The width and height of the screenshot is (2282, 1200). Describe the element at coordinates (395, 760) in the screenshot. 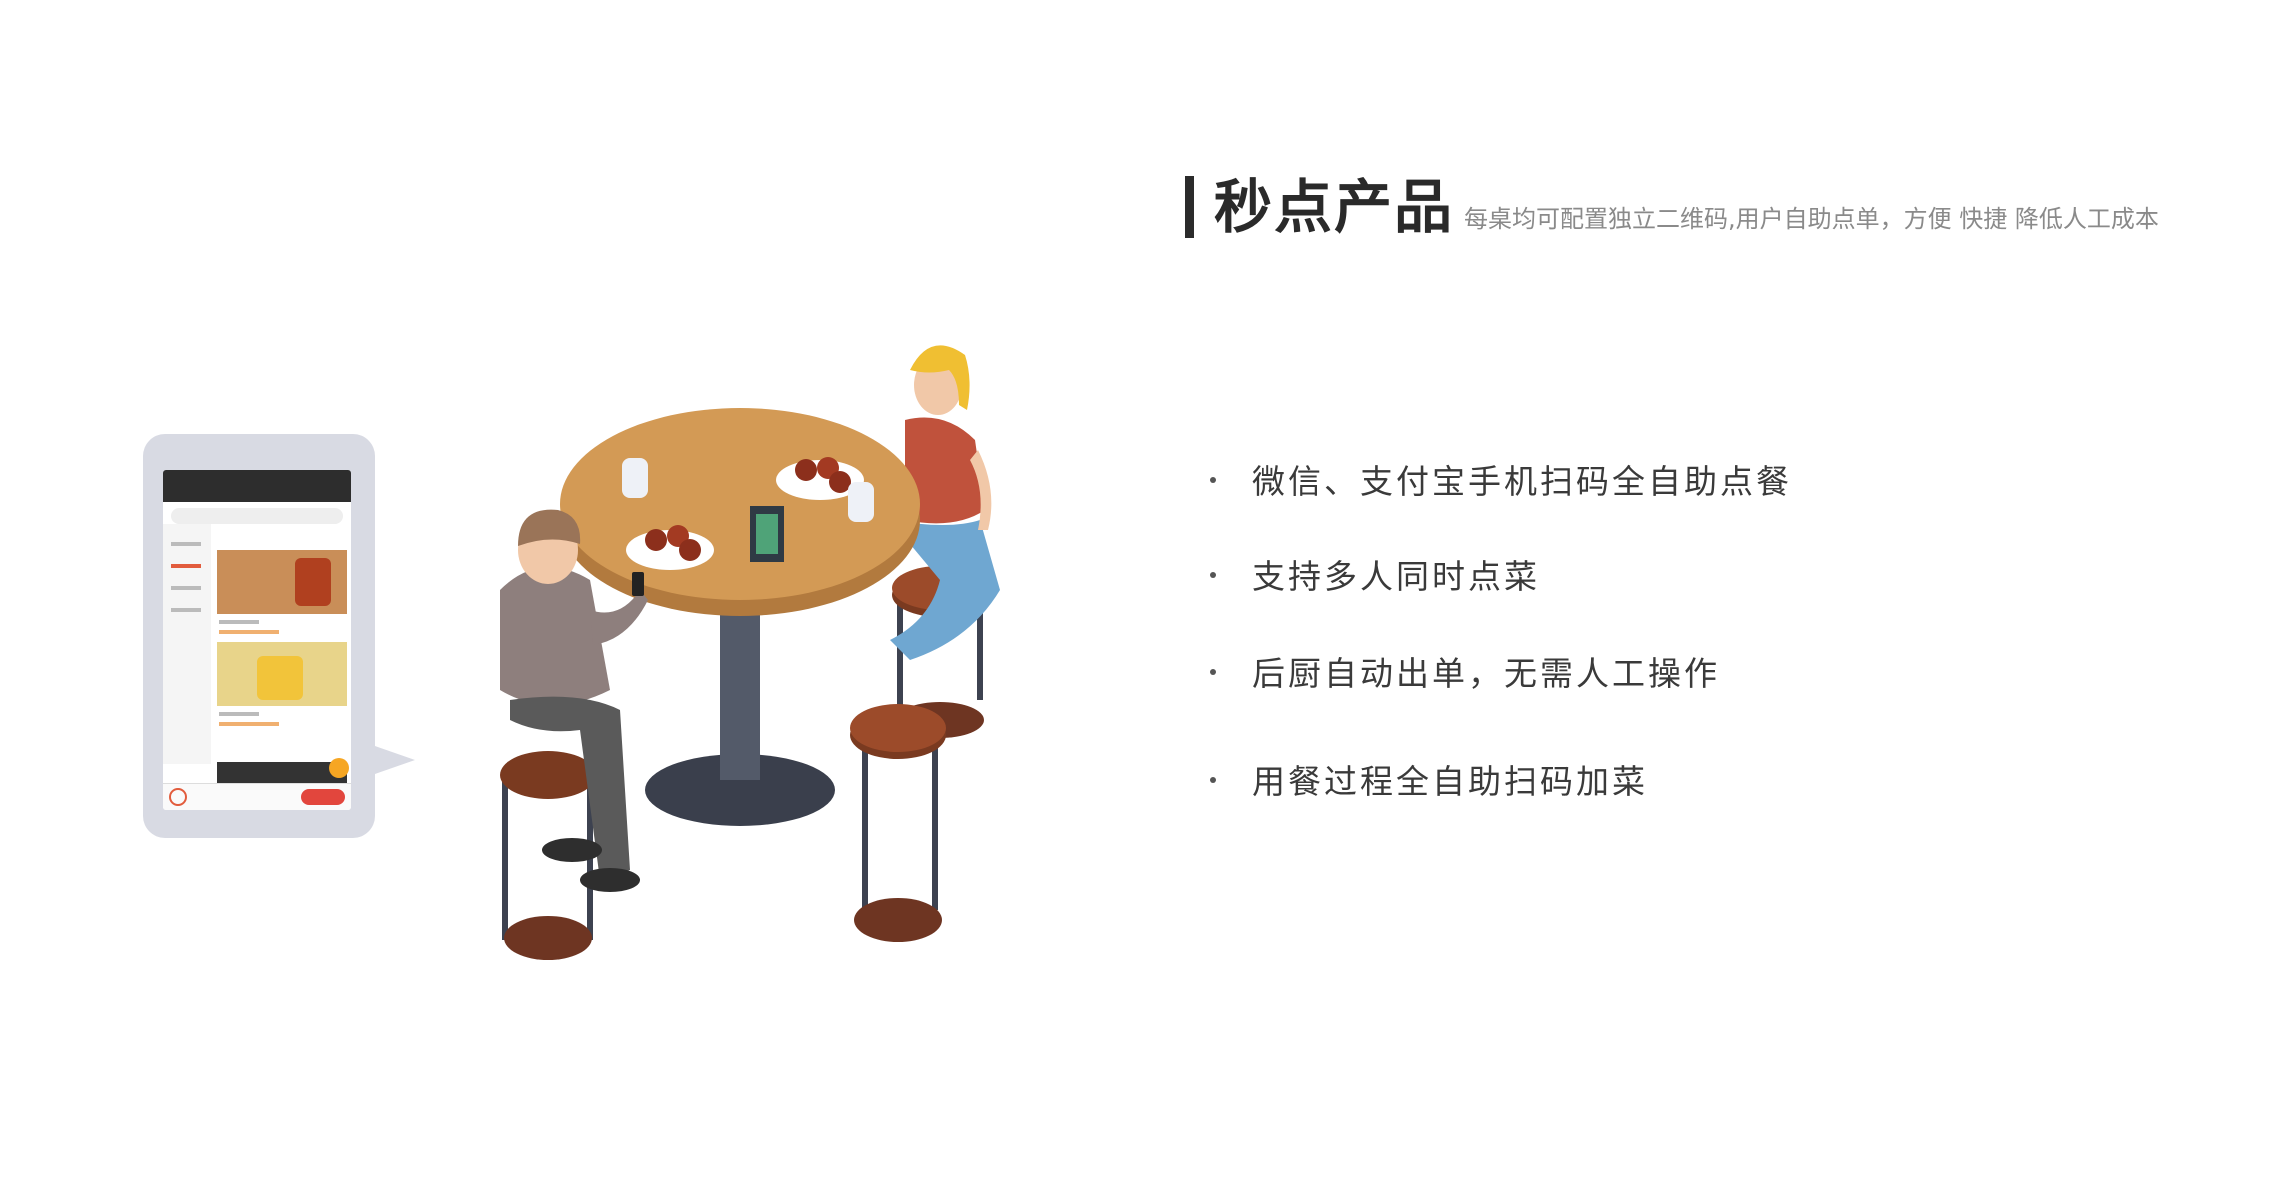

I see `speech-bubble-tail` at that location.